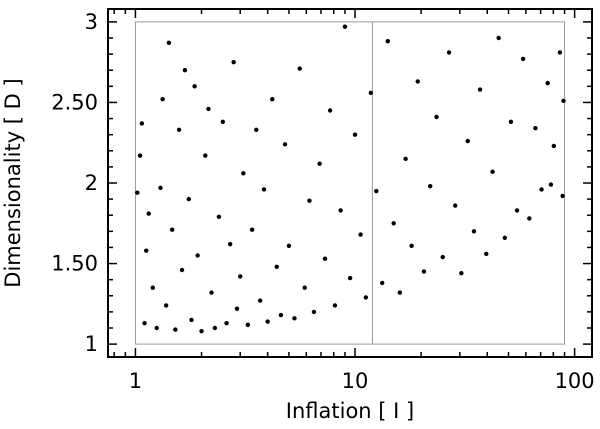  What do you see at coordinates (91, 344) in the screenshot?
I see `y-tick-label: 1` at bounding box center [91, 344].